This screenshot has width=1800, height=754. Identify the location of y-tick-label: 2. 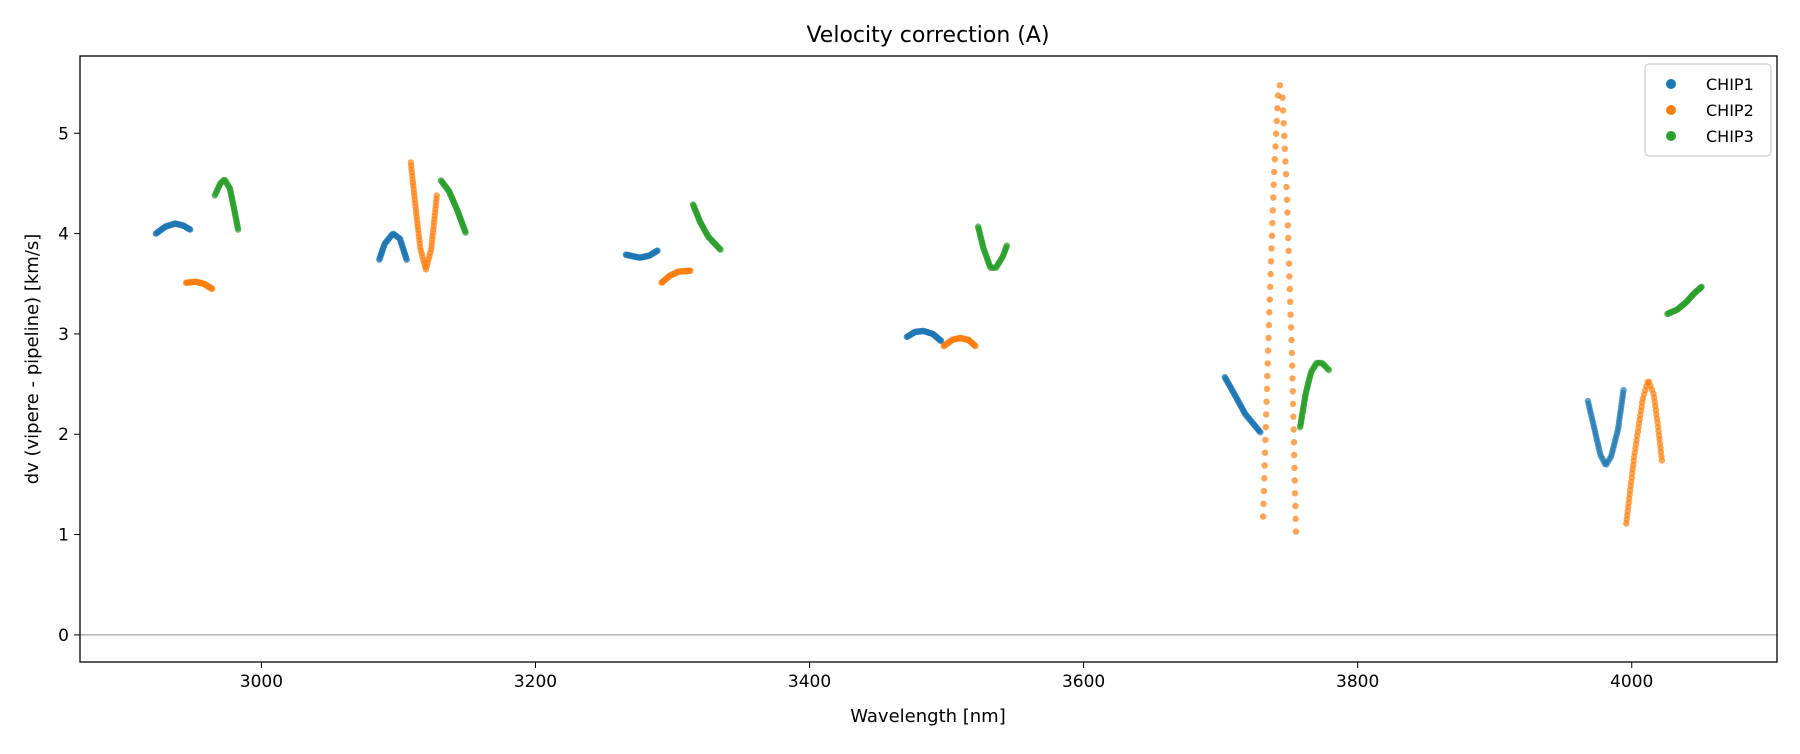
(63, 435).